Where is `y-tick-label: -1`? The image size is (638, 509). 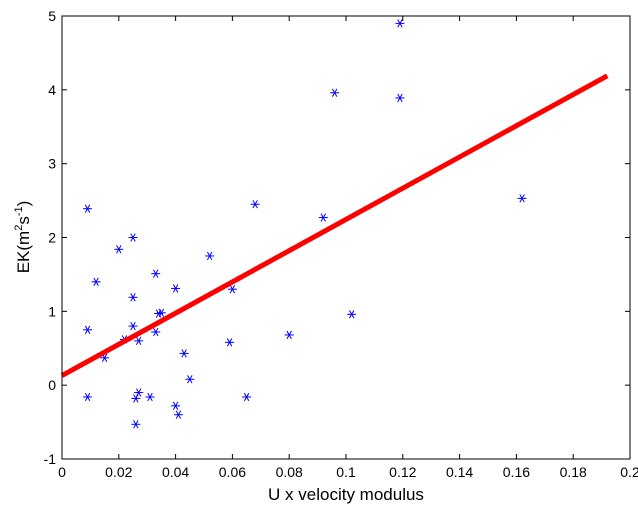 y-tick-label: -1 is located at coordinates (50, 459).